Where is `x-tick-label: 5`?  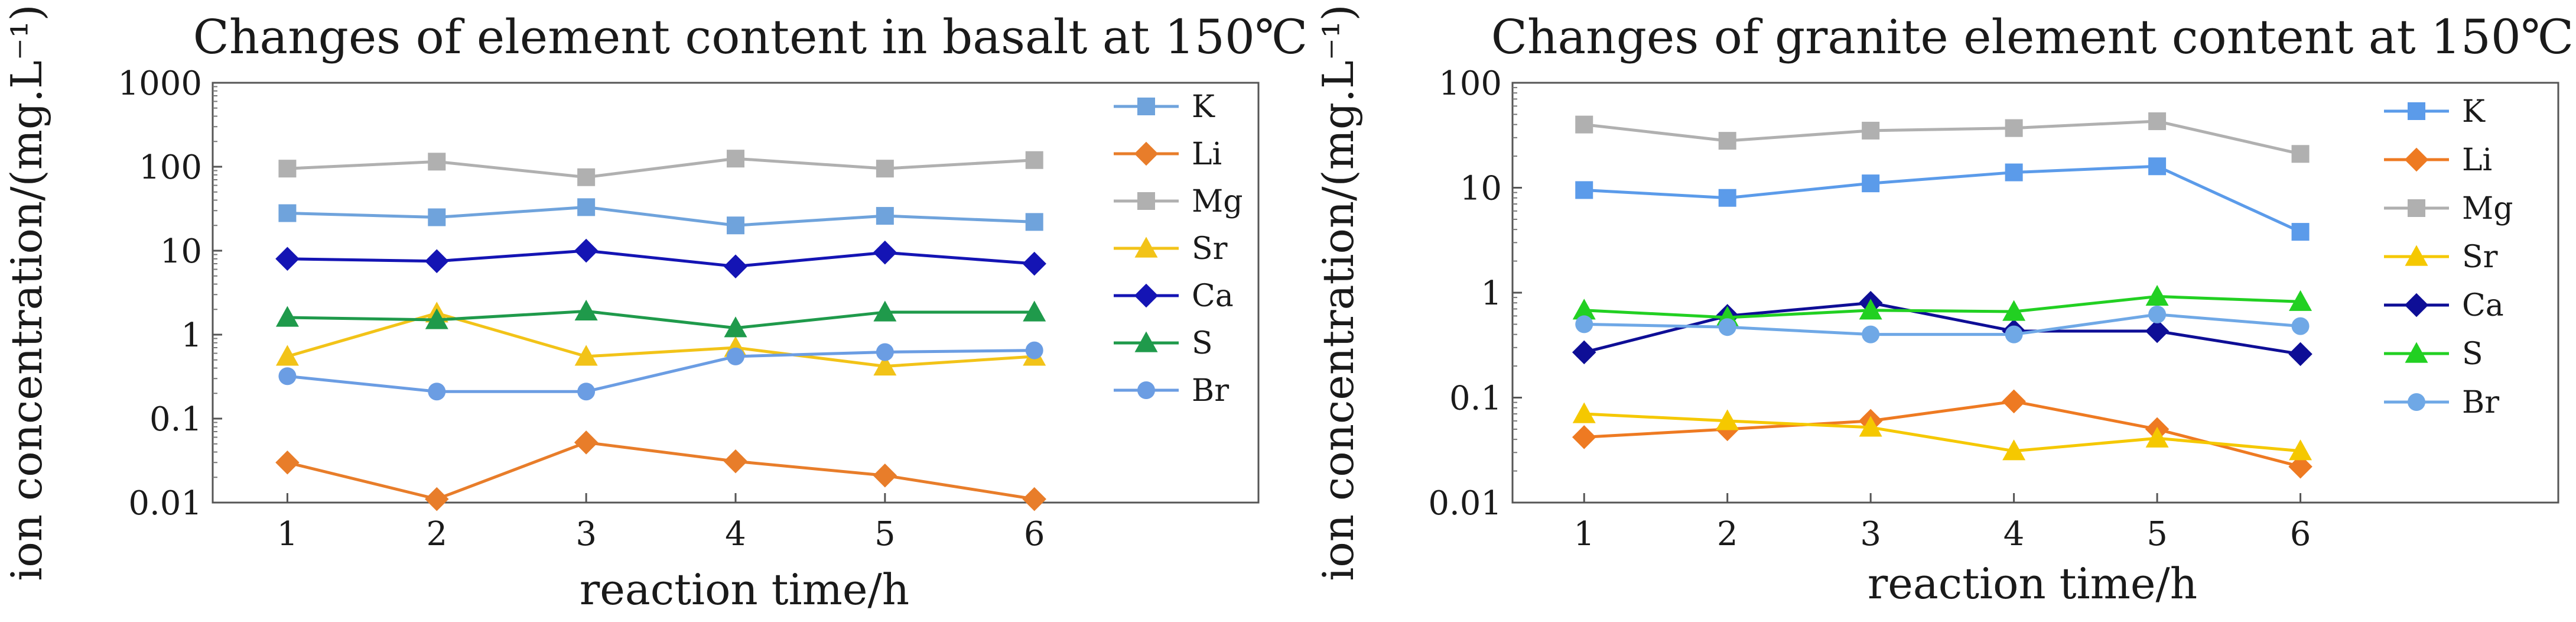 x-tick-label: 5 is located at coordinates (885, 534).